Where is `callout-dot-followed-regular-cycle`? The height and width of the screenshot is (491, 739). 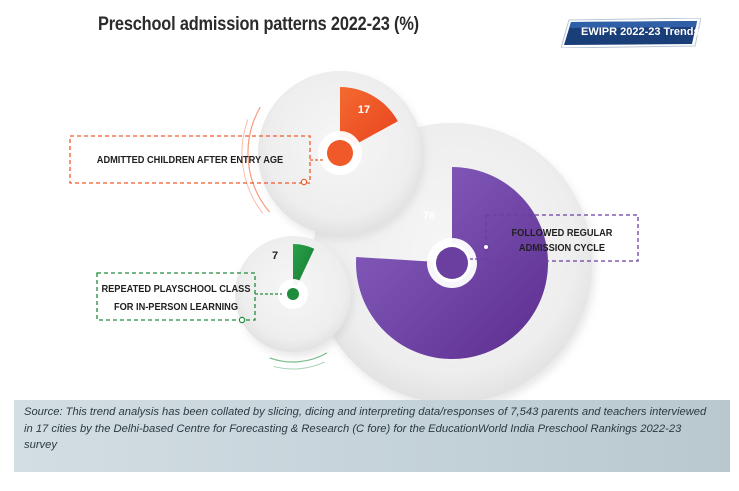 callout-dot-followed-regular-cycle is located at coordinates (486, 247).